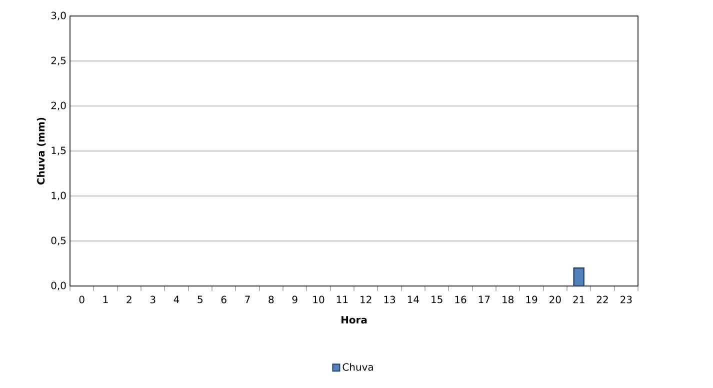  Describe the element at coordinates (460, 300) in the screenshot. I see `x-tick-label: 16` at that location.